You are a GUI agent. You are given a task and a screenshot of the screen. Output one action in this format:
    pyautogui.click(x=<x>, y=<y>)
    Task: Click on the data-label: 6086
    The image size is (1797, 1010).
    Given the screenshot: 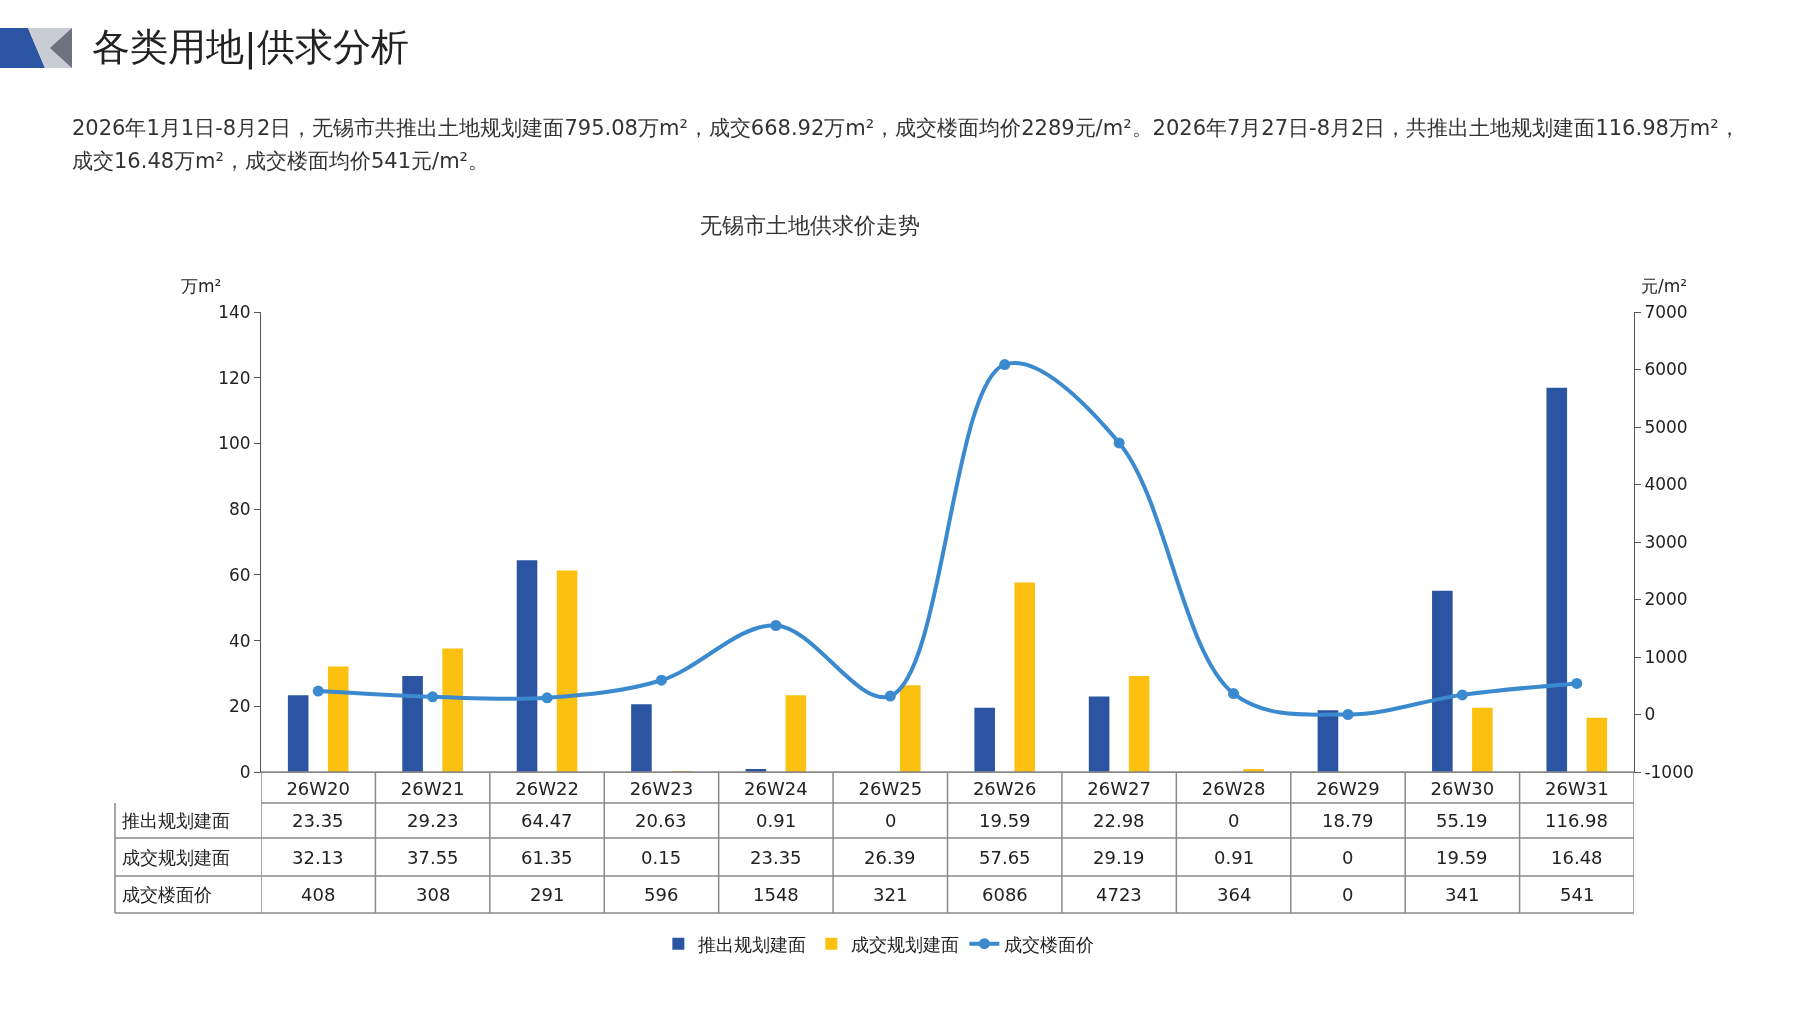 What is the action you would take?
    pyautogui.click(x=1005, y=894)
    